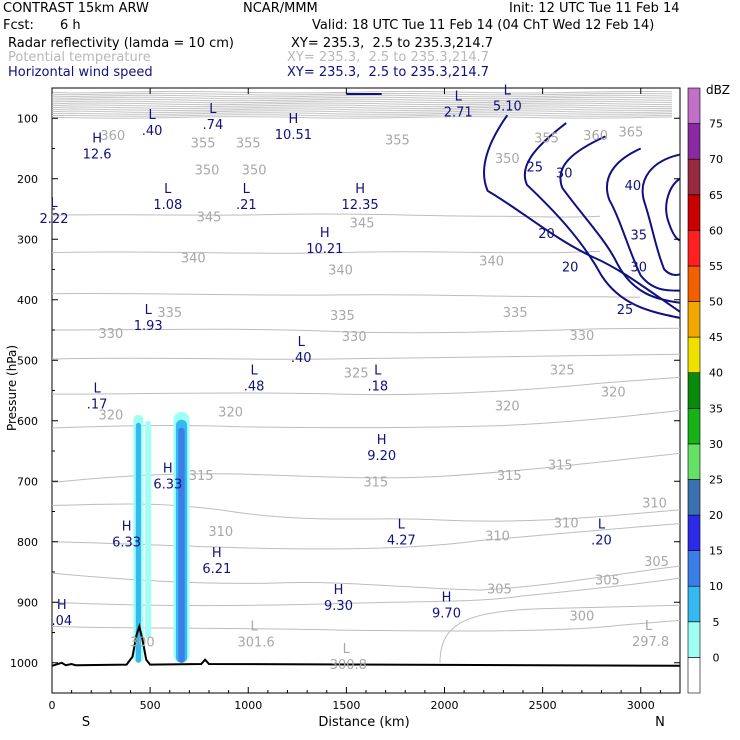 The image size is (740, 740). I want to click on wind-extremum-kind-3: L, so click(459, 96).